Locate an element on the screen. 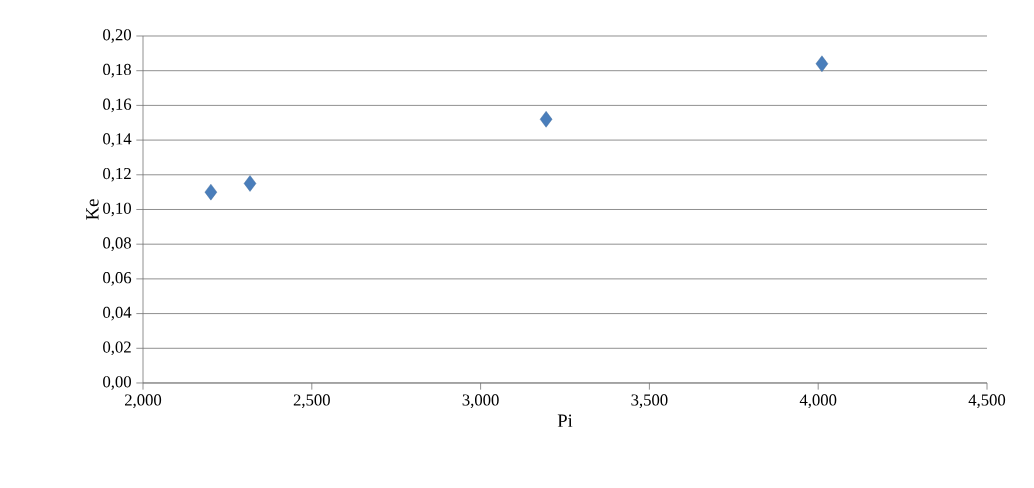  x-tick-label: 4,500 is located at coordinates (987, 401).